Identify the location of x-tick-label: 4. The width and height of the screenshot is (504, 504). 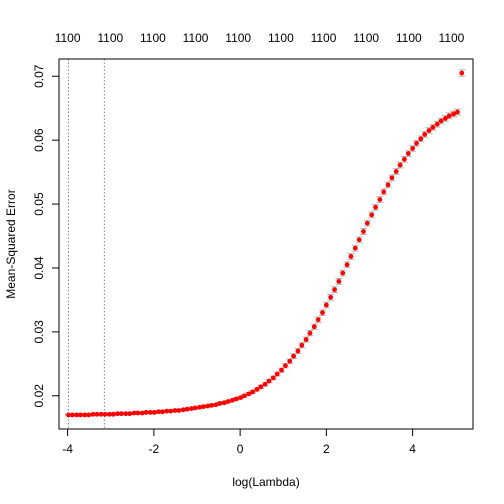
(412, 449).